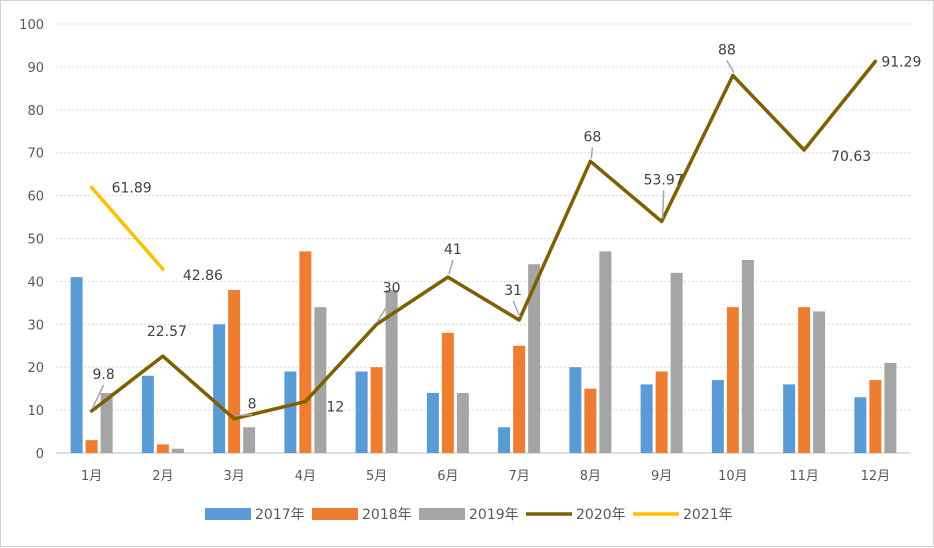 This screenshot has height=548, width=934. I want to click on y-tick-label: 100, so click(31, 25).